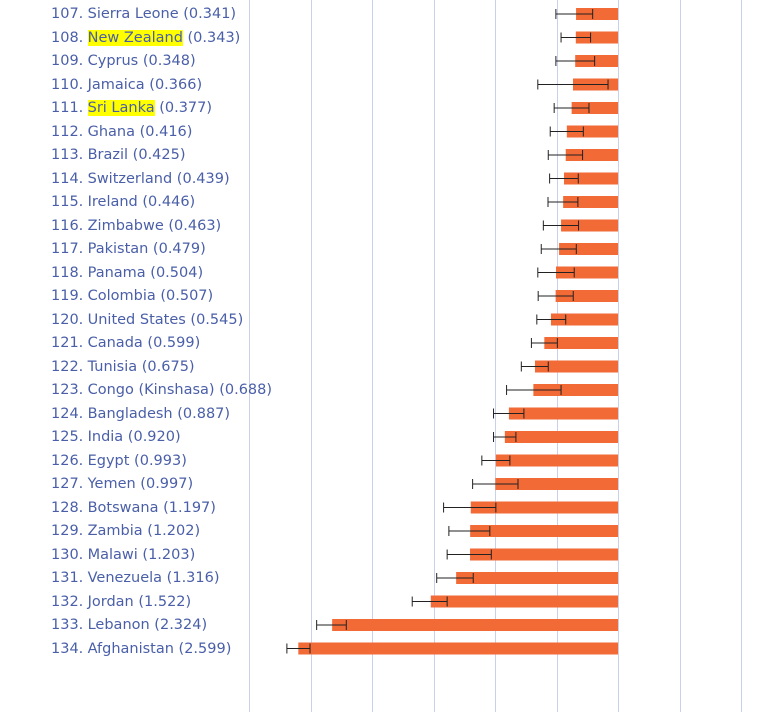 The height and width of the screenshot is (712, 782). I want to click on value-label: (1.316), so click(191, 578).